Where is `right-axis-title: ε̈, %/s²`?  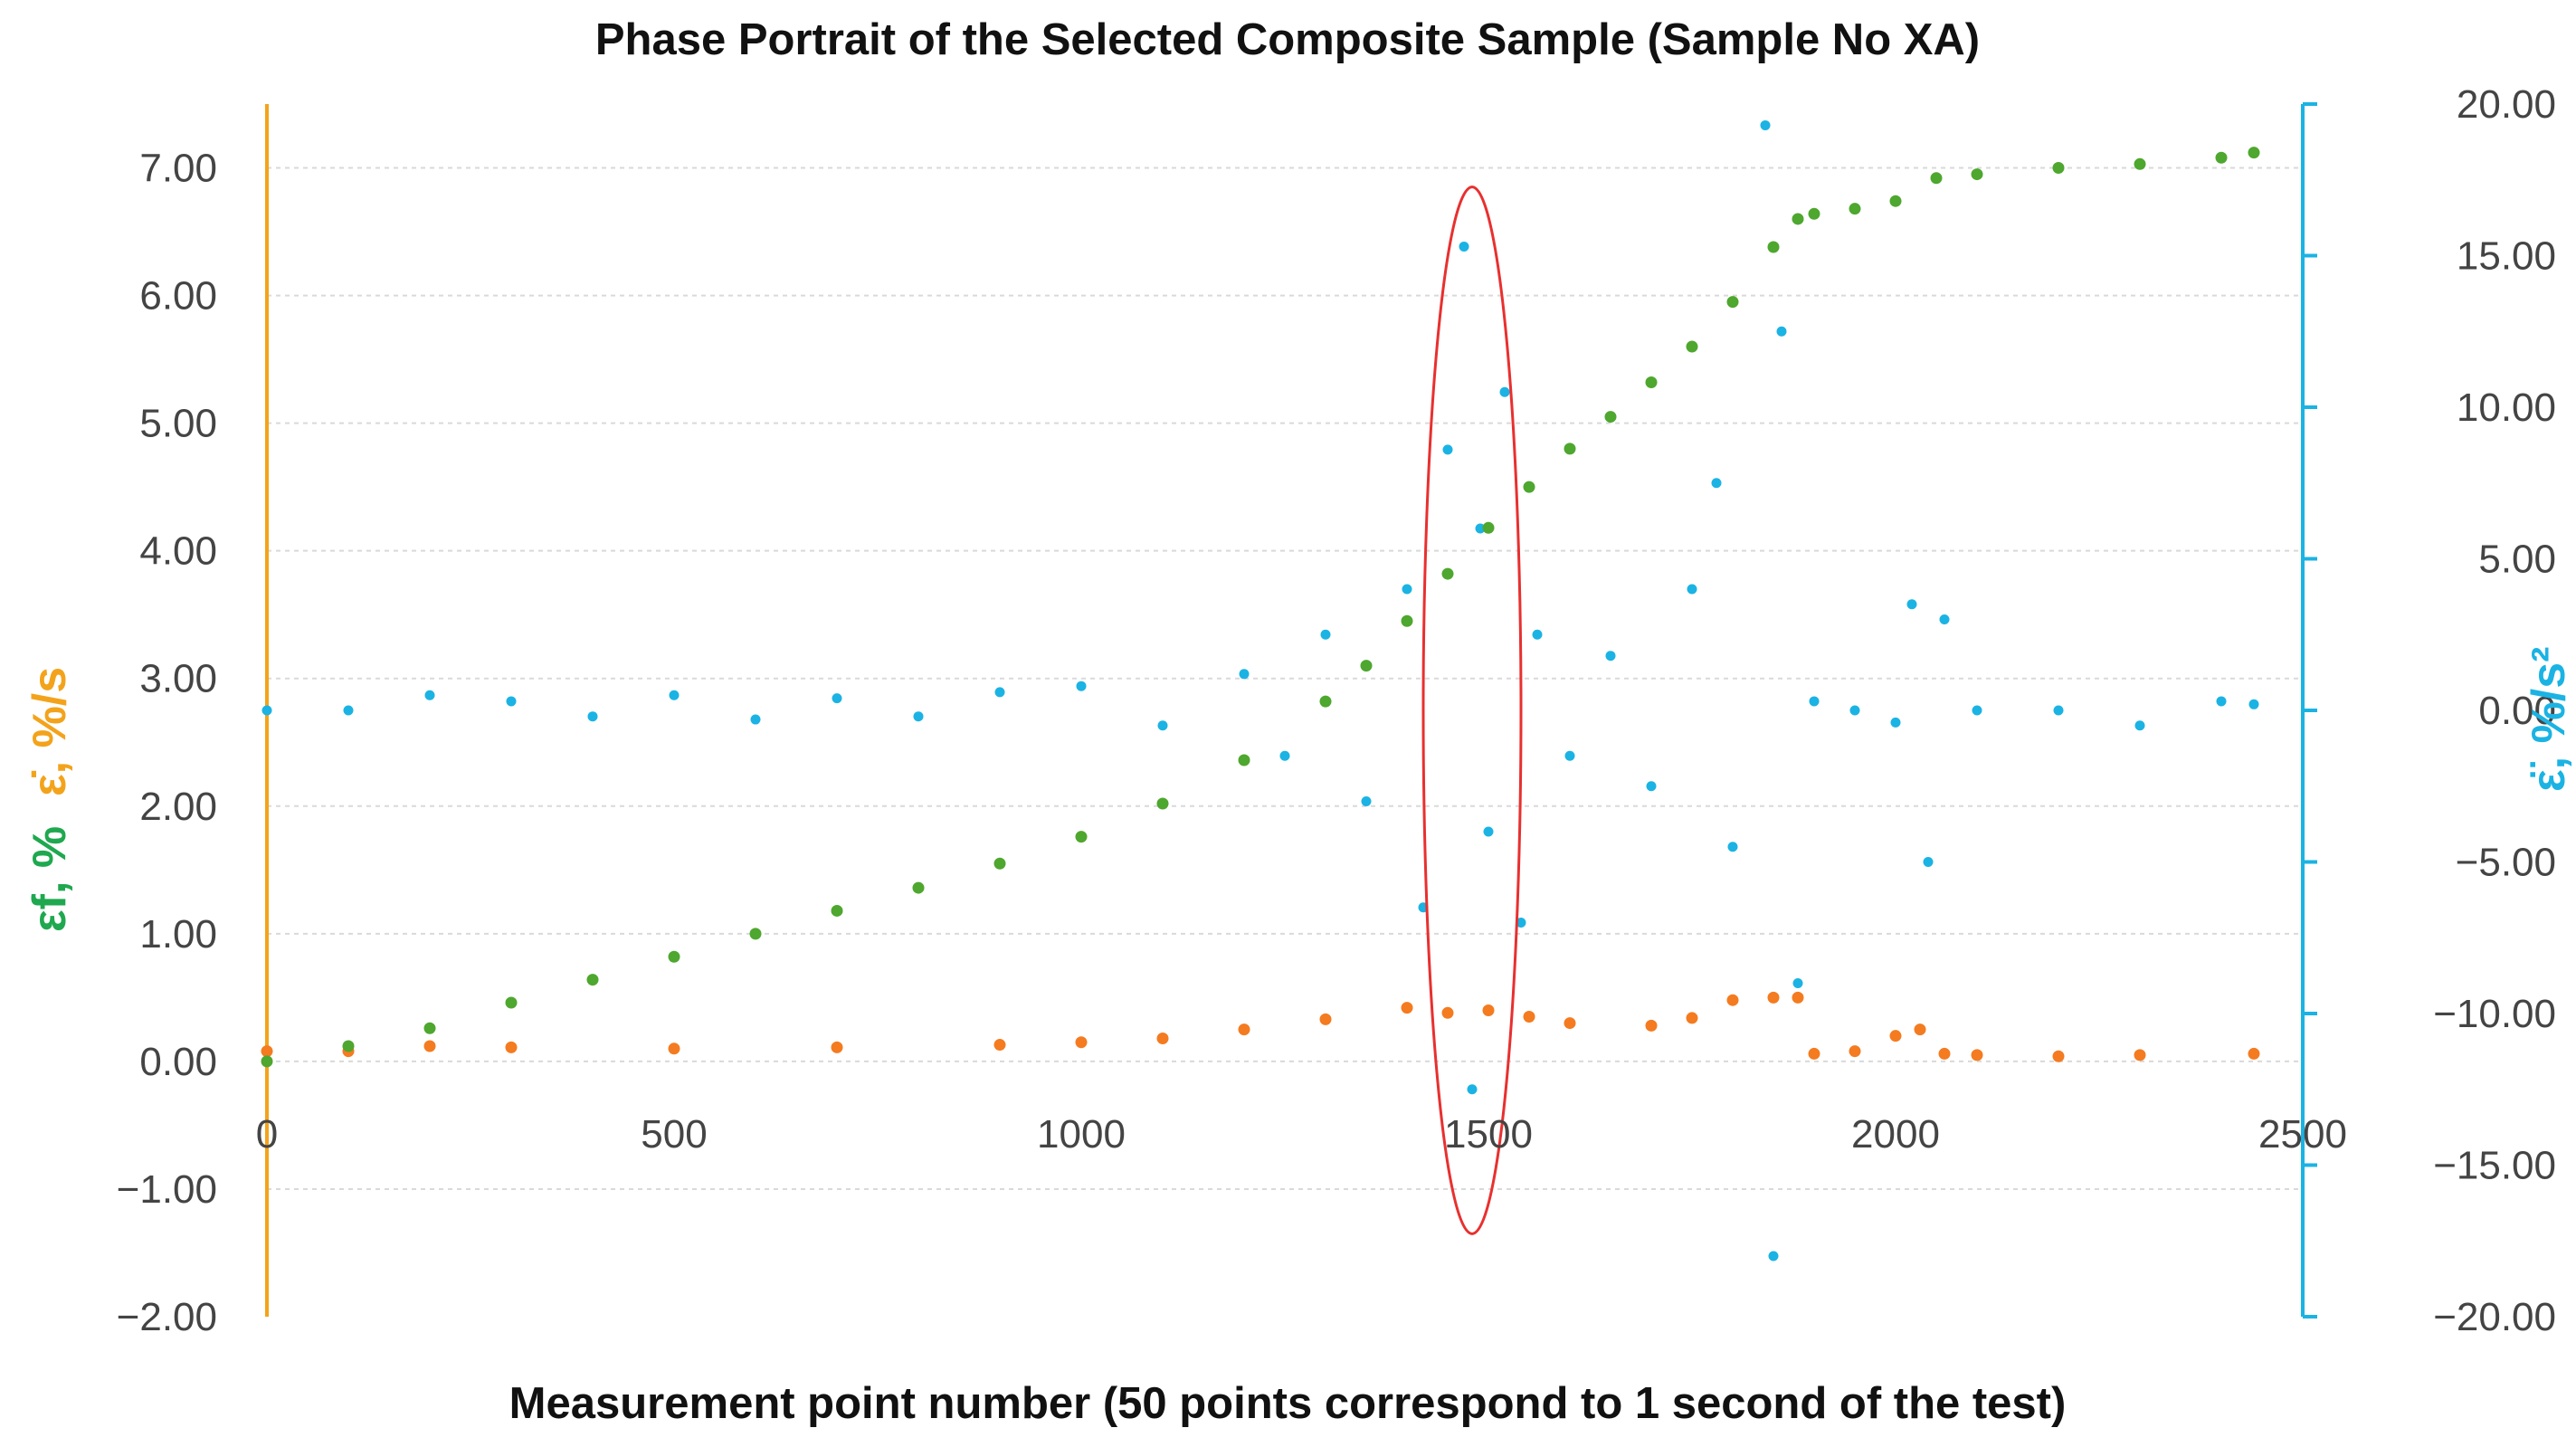
right-axis-title: ε̈, %/s² is located at coordinates (2549, 720).